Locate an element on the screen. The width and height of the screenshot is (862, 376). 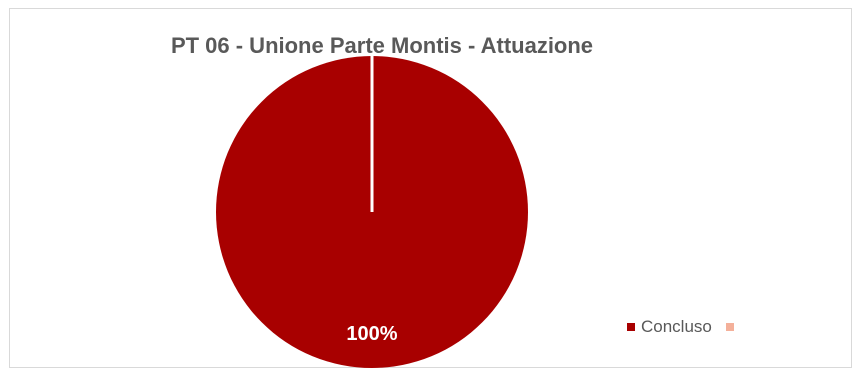
chart-title: PT 06 - Unione Parte Montis - Attuazione is located at coordinates (382, 45).